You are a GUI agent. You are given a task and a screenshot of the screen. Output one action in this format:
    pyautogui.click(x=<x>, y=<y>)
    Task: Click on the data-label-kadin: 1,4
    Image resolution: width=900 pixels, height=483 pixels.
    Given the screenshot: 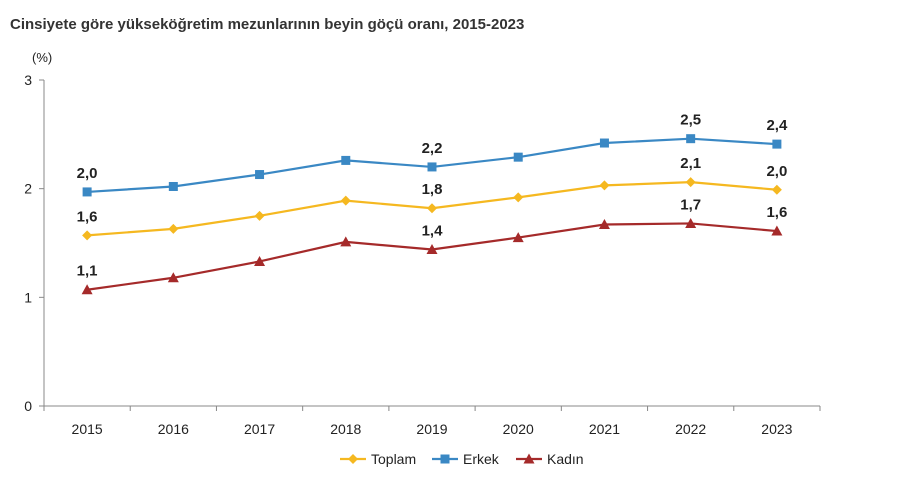 What is the action you would take?
    pyautogui.click(x=433, y=231)
    